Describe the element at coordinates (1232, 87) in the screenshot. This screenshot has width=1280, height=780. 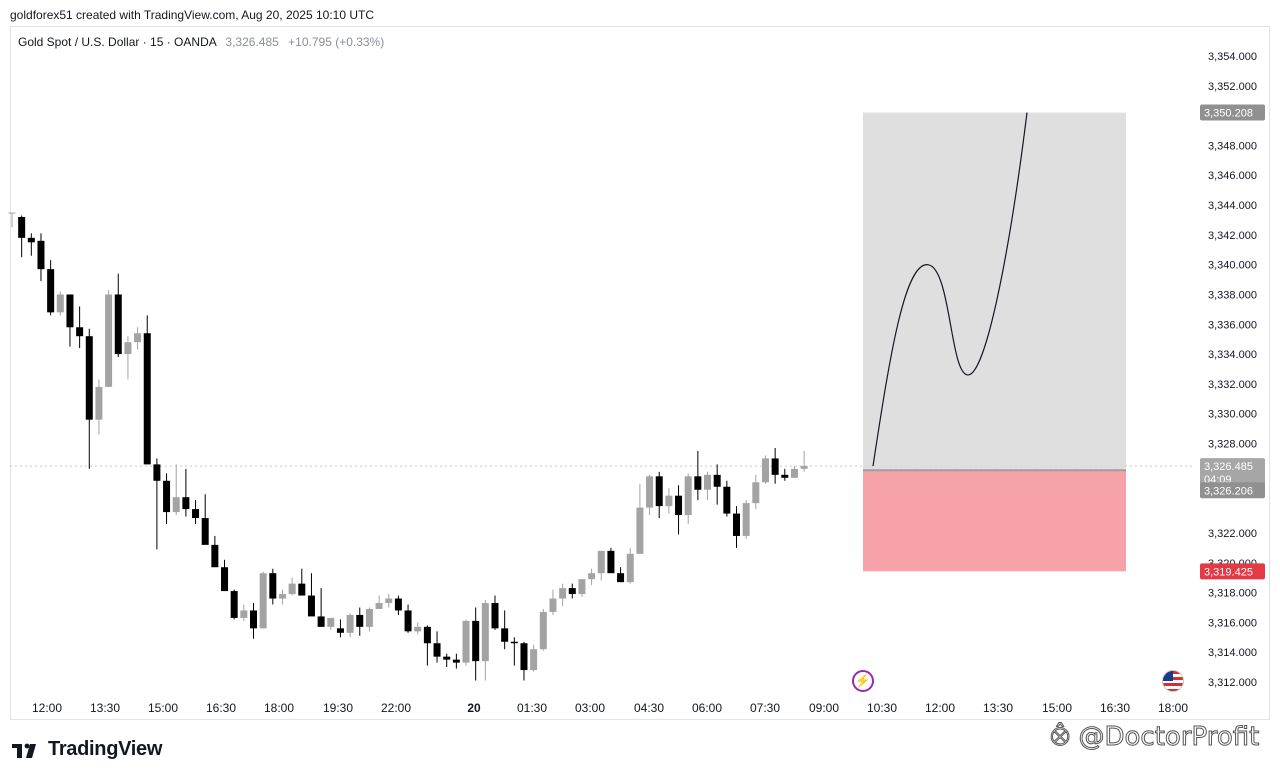
I see `price-tick-label: 3,352.000` at that location.